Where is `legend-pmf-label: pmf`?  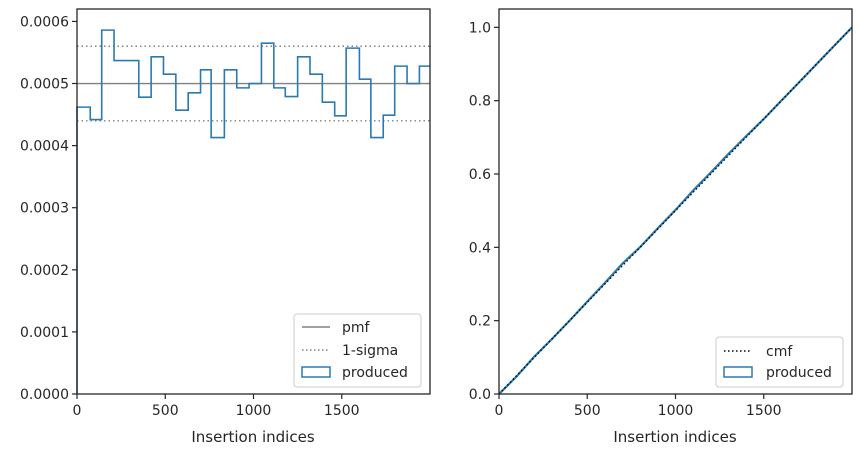
legend-pmf-label: pmf is located at coordinates (356, 328).